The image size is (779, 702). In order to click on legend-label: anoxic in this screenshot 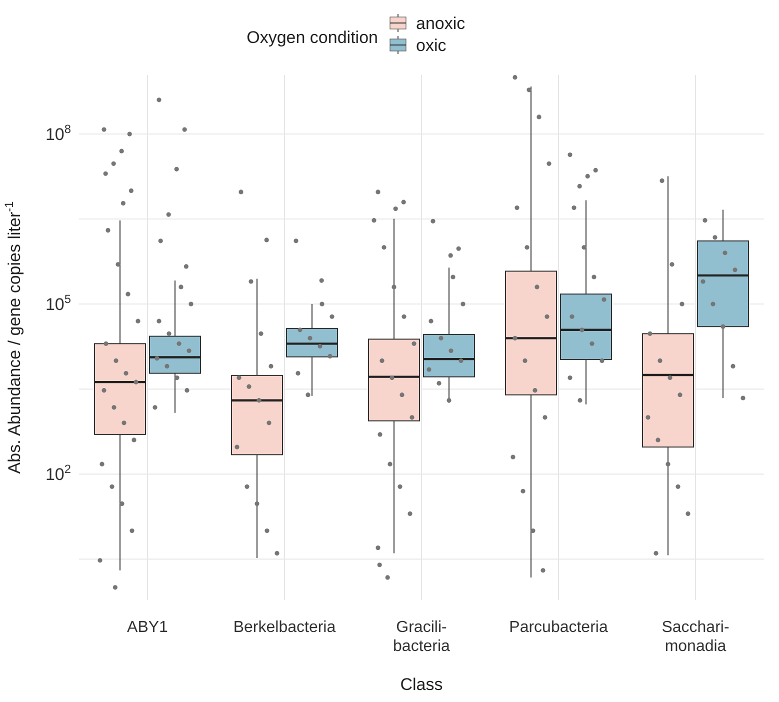, I will do `click(441, 23)`.